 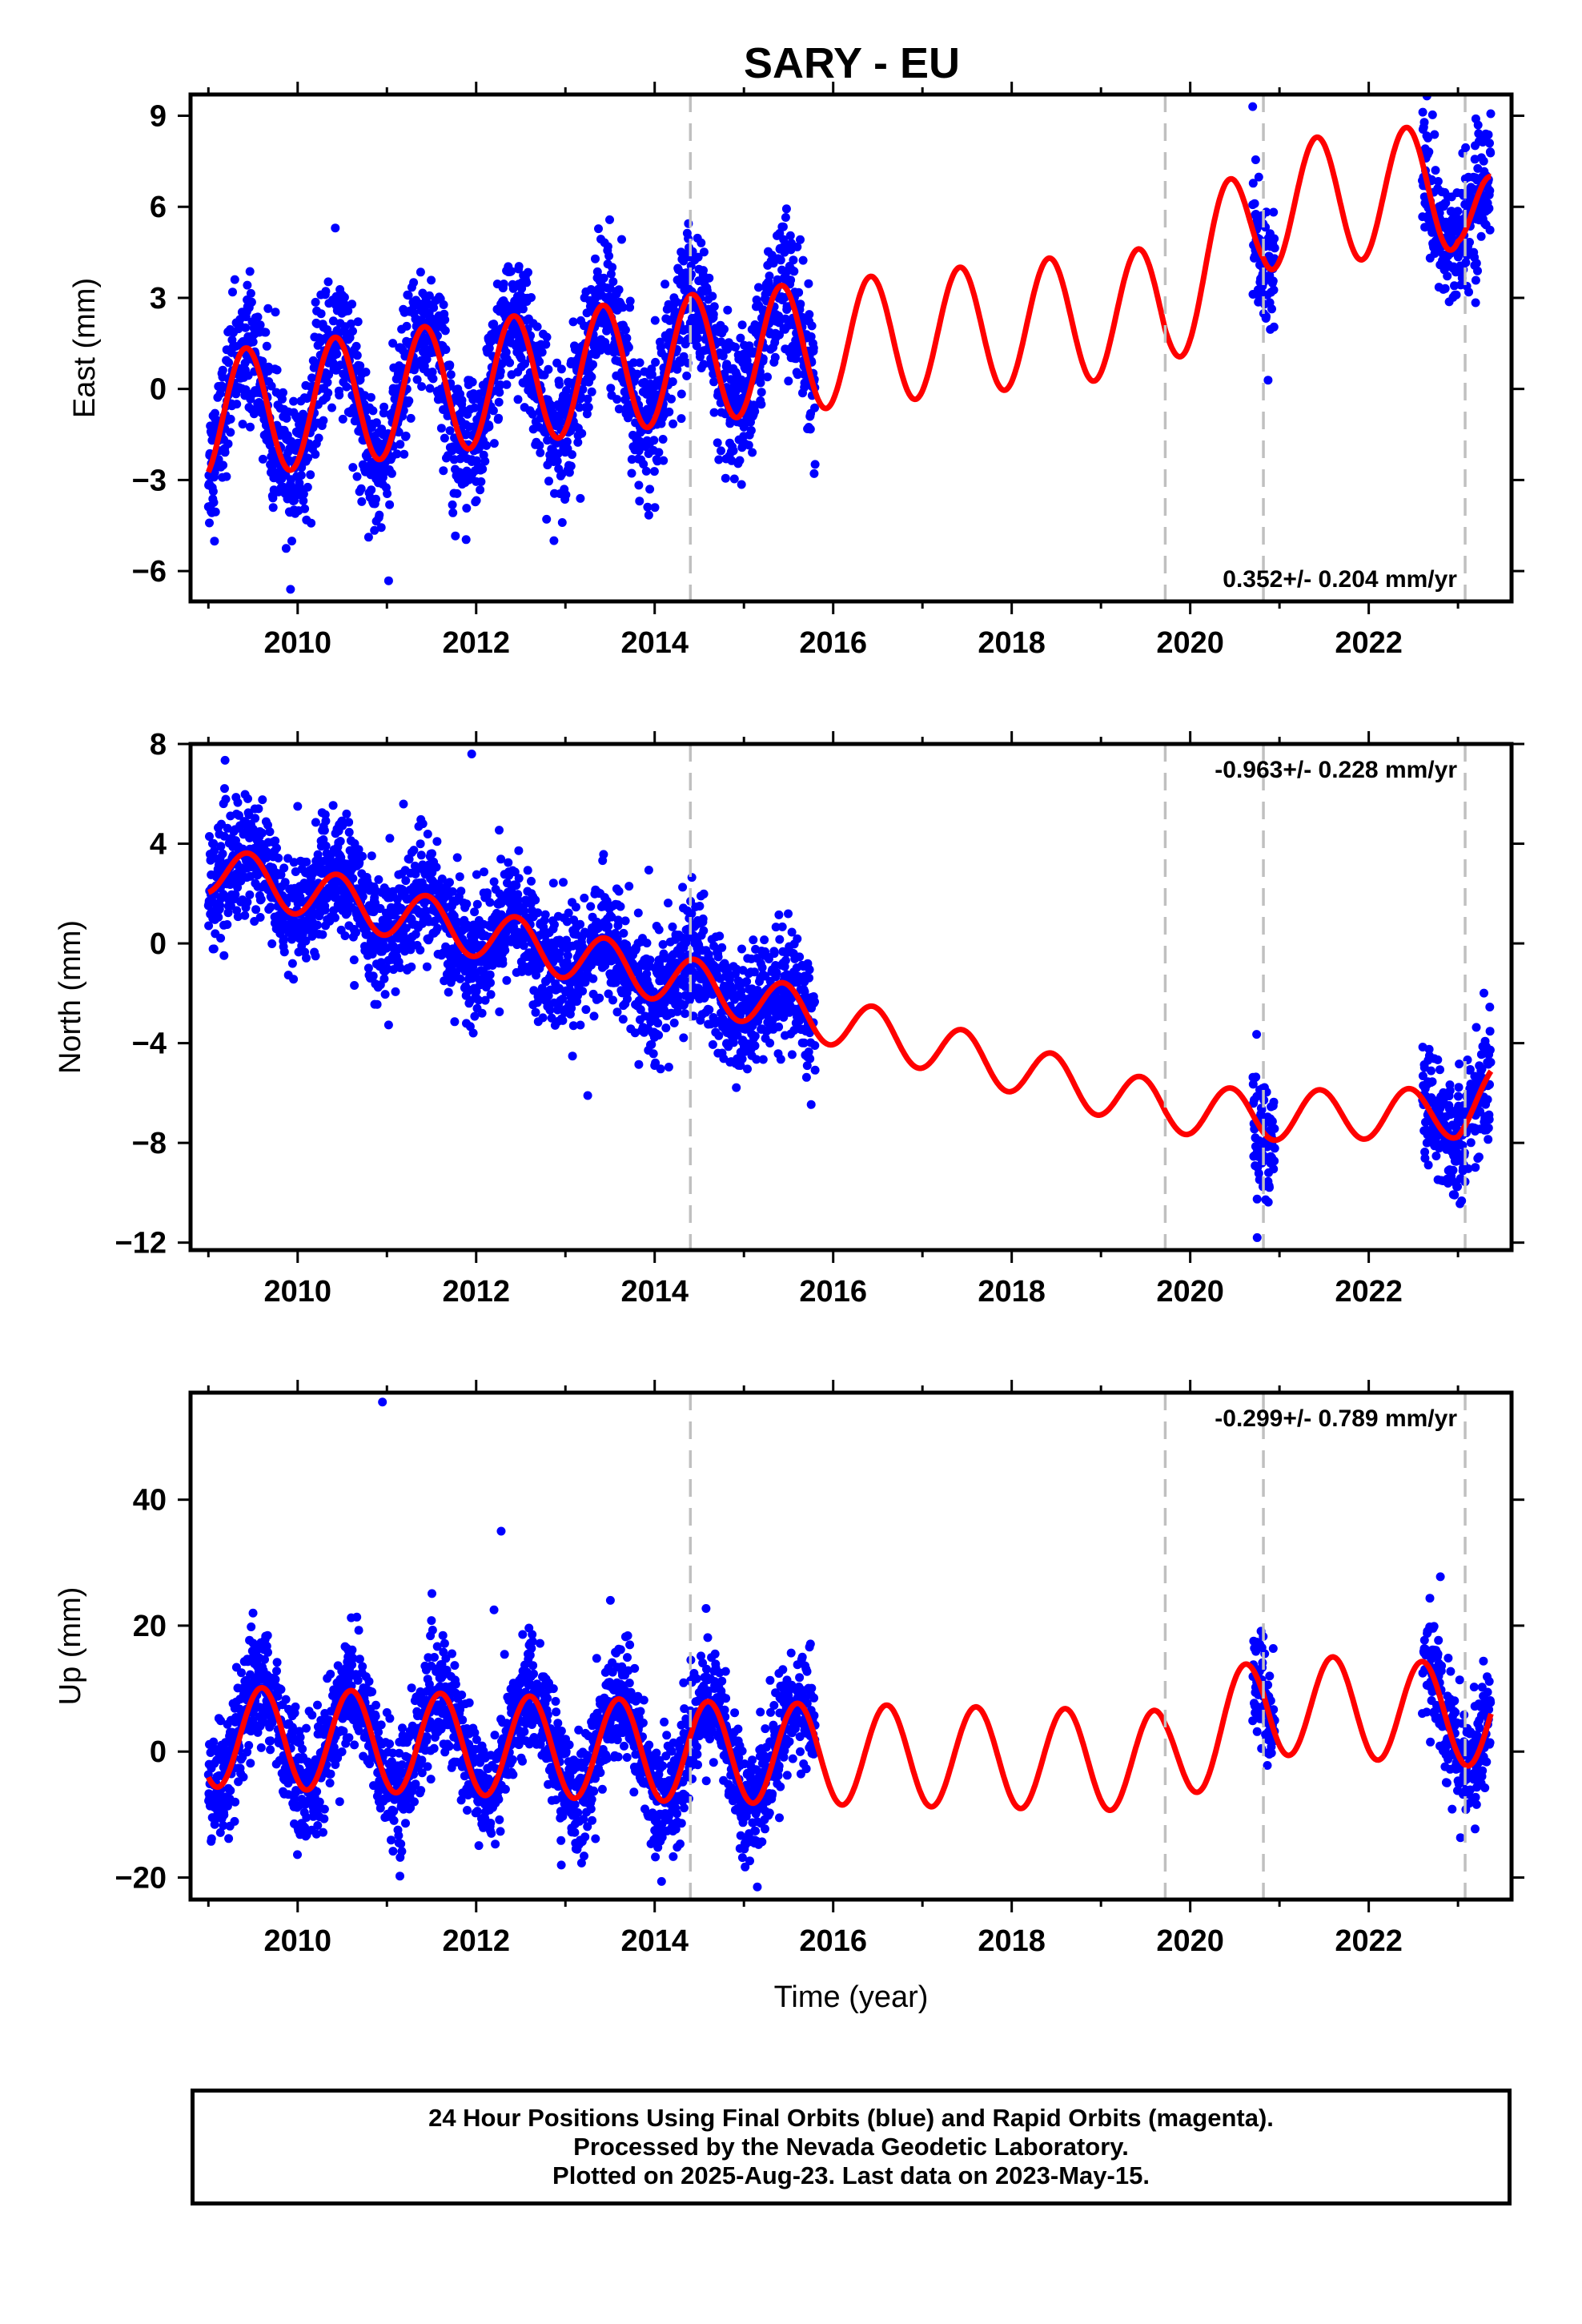 I want to click on y-tick-label: 9, so click(x=158, y=117).